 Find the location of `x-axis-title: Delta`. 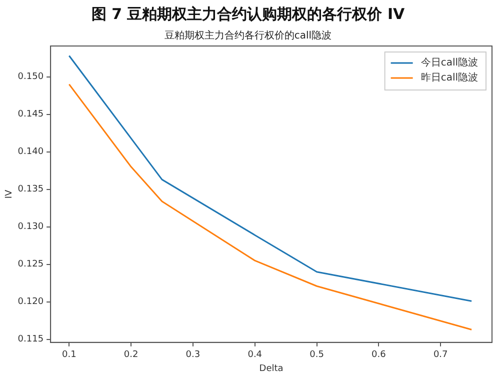

x-axis-title: Delta is located at coordinates (271, 369).